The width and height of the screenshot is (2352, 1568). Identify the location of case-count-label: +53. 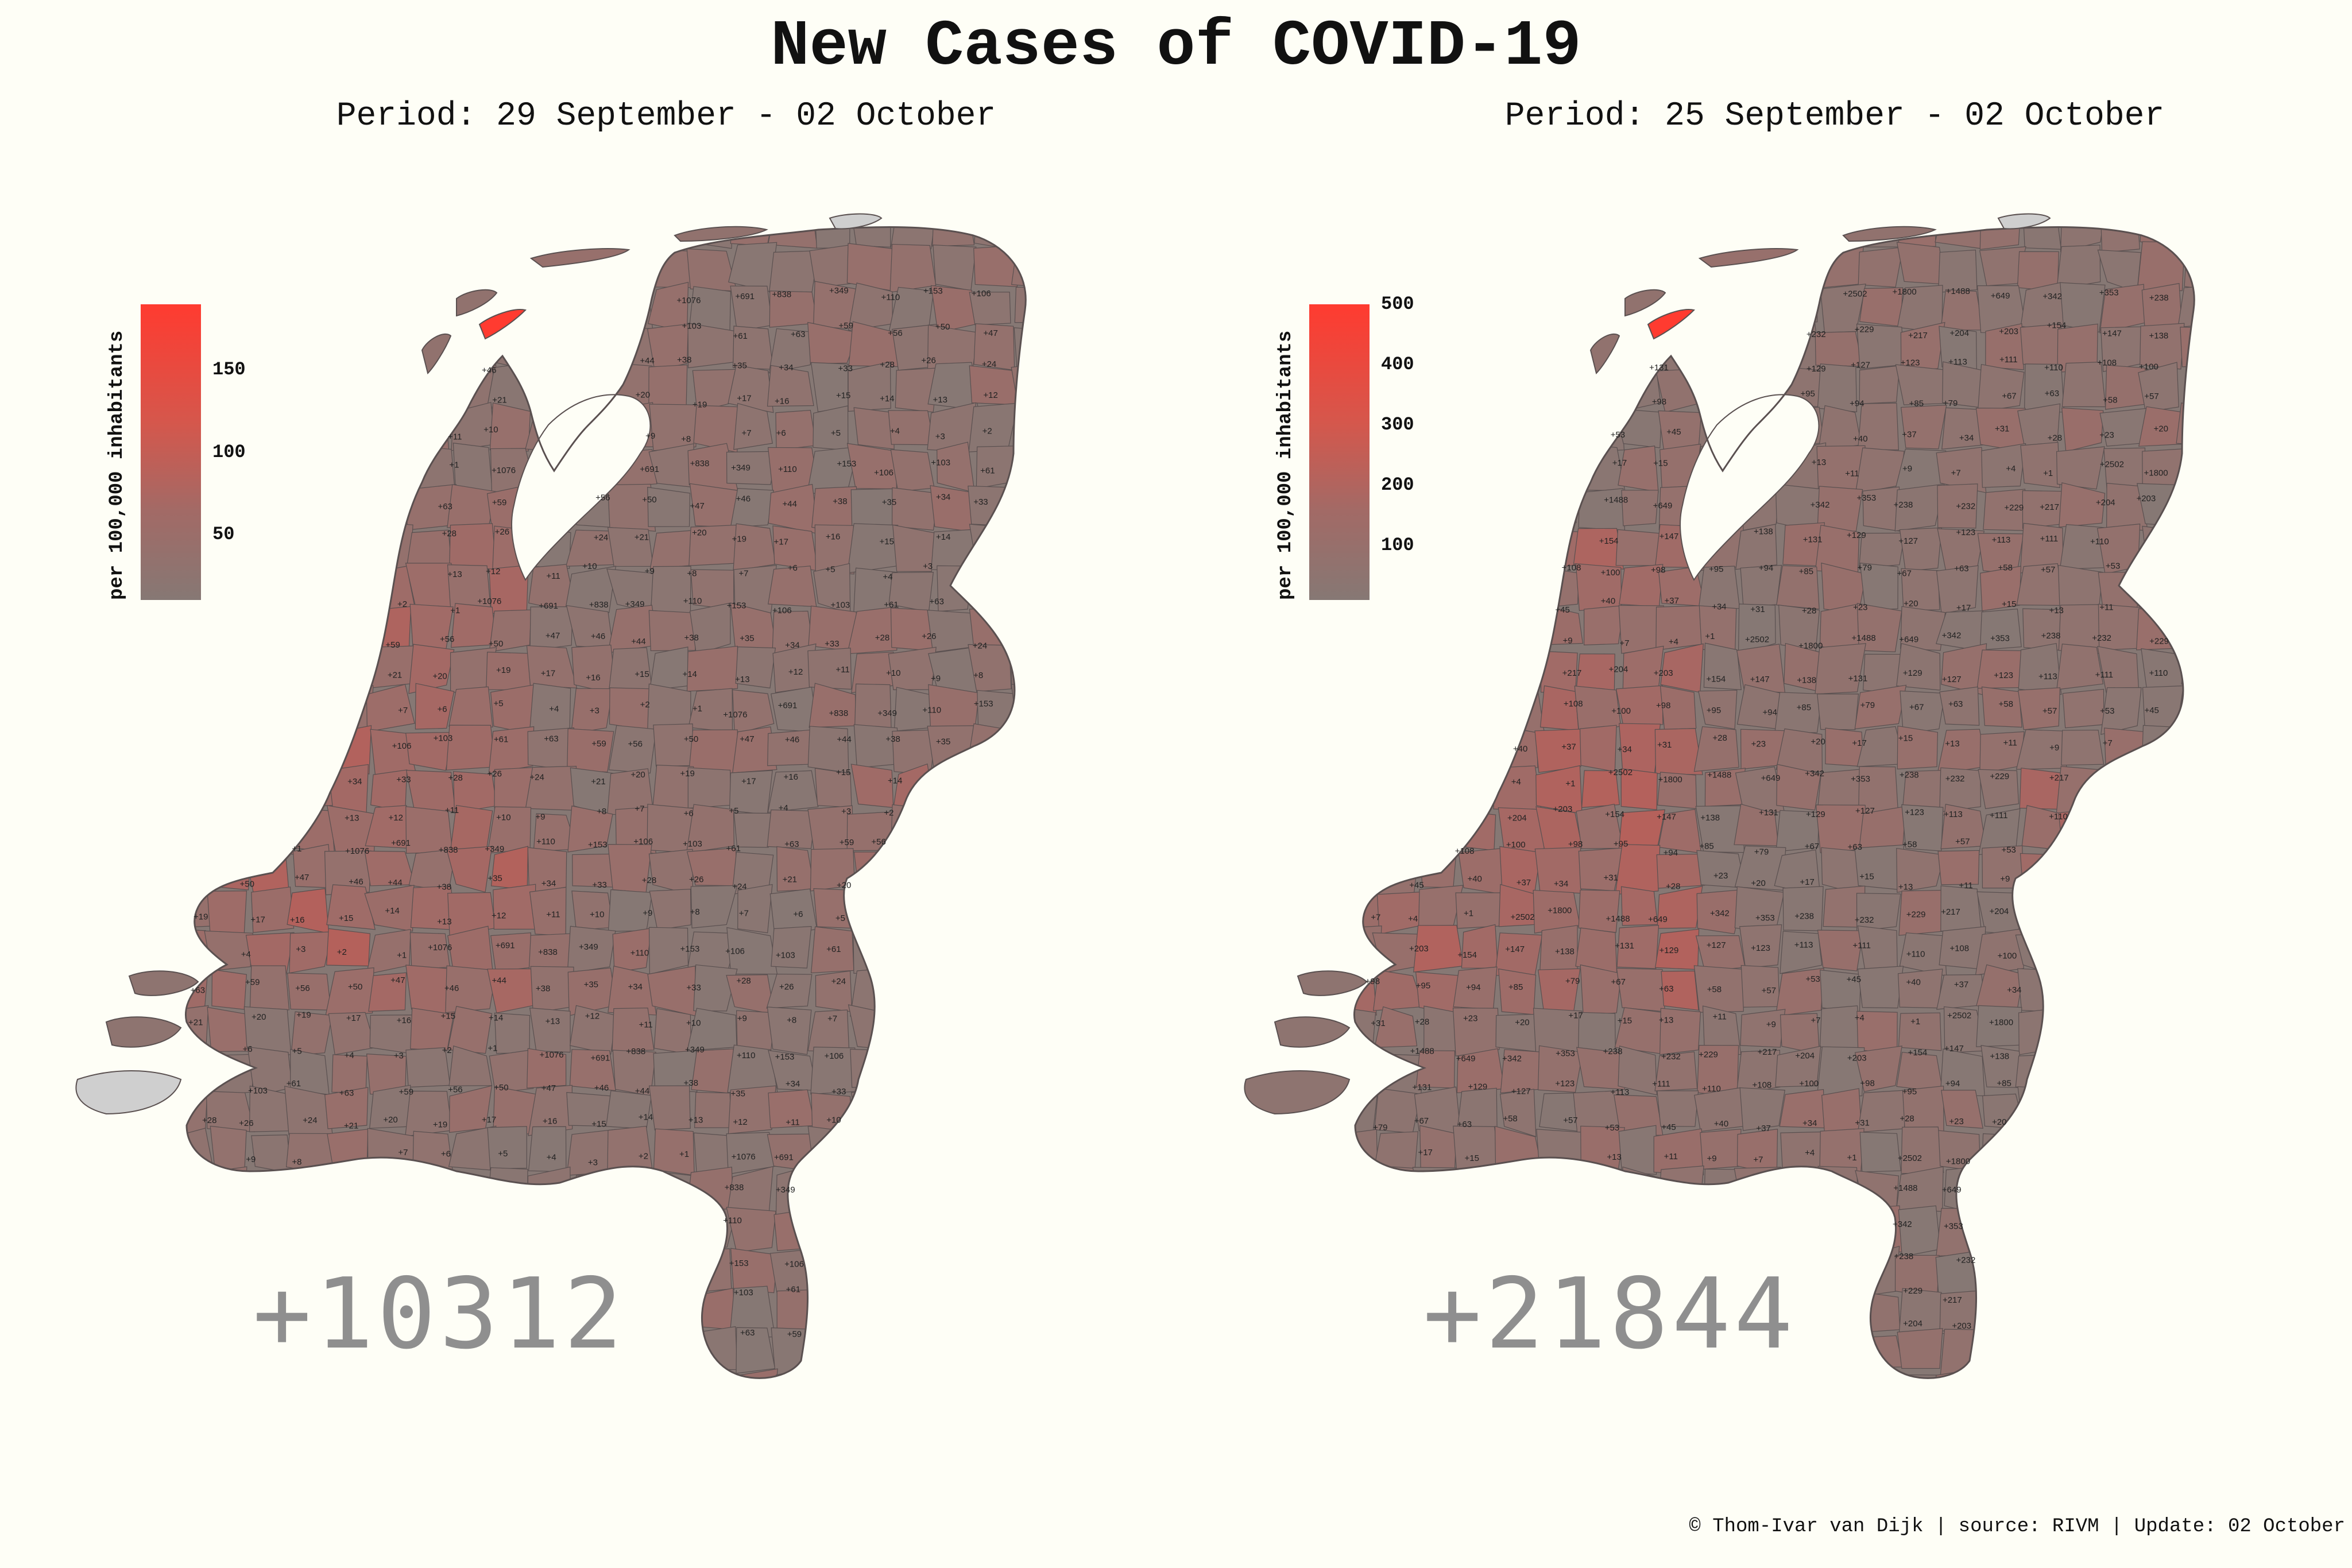
(2008, 850).